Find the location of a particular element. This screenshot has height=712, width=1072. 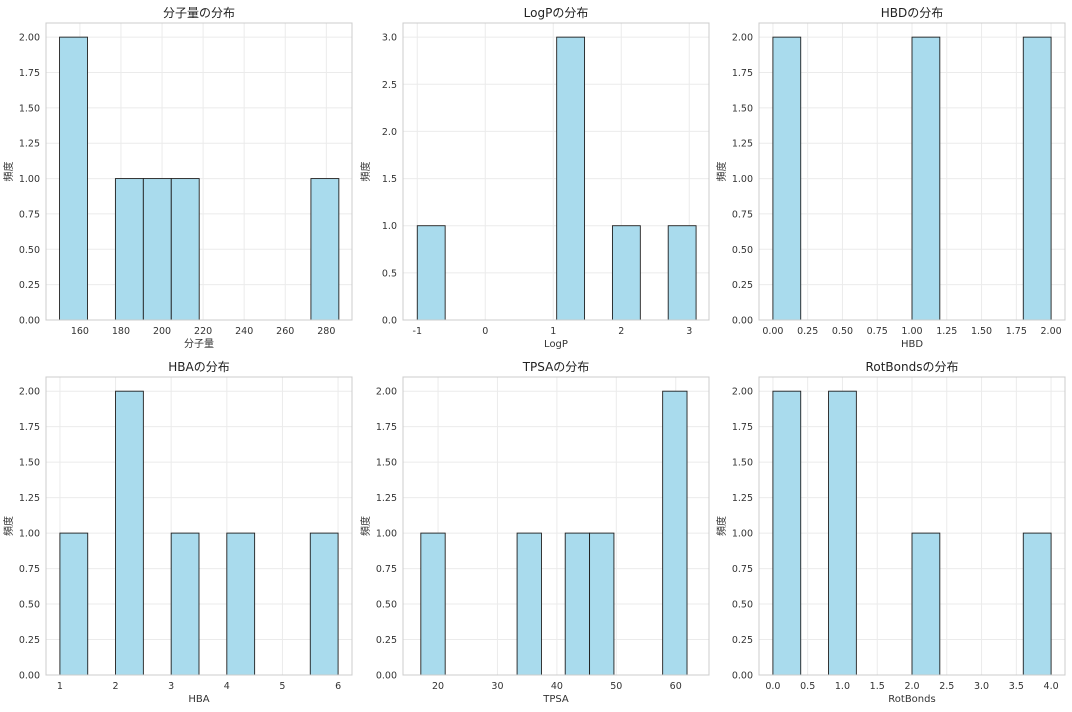

x-tick-label: -1 is located at coordinates (417, 331).